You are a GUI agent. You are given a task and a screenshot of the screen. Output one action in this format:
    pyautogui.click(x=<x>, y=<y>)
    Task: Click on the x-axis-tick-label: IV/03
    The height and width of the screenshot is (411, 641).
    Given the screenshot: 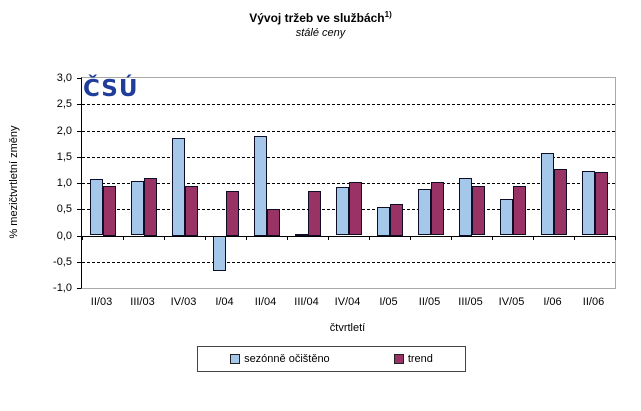 What is the action you would take?
    pyautogui.click(x=183, y=302)
    